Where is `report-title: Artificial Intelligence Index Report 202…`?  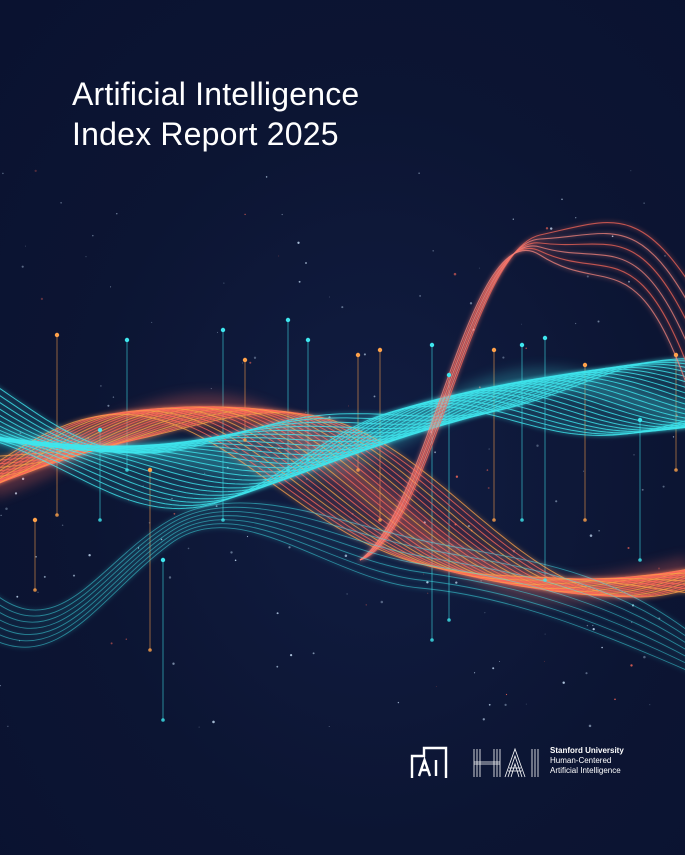 report-title: Artificial Intelligence Index Report 202… is located at coordinates (215, 114).